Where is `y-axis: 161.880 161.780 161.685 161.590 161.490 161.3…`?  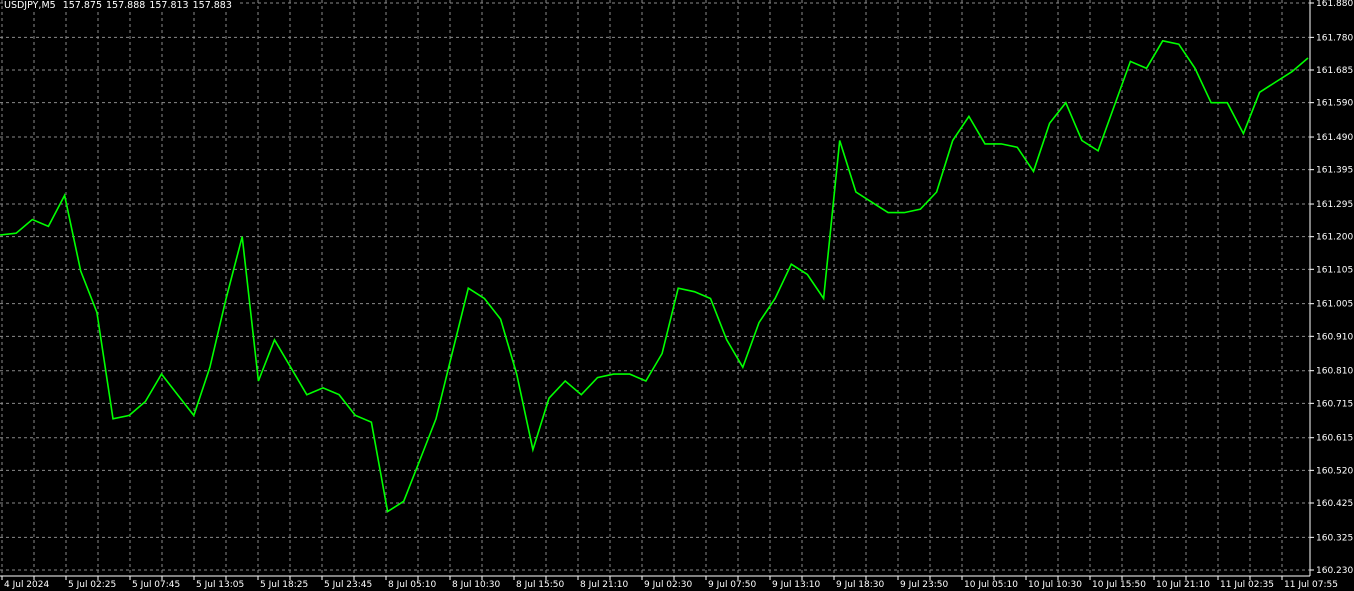
y-axis: 161.880 161.780 161.685 161.590 161.490 161.3… is located at coordinates (1331, 288).